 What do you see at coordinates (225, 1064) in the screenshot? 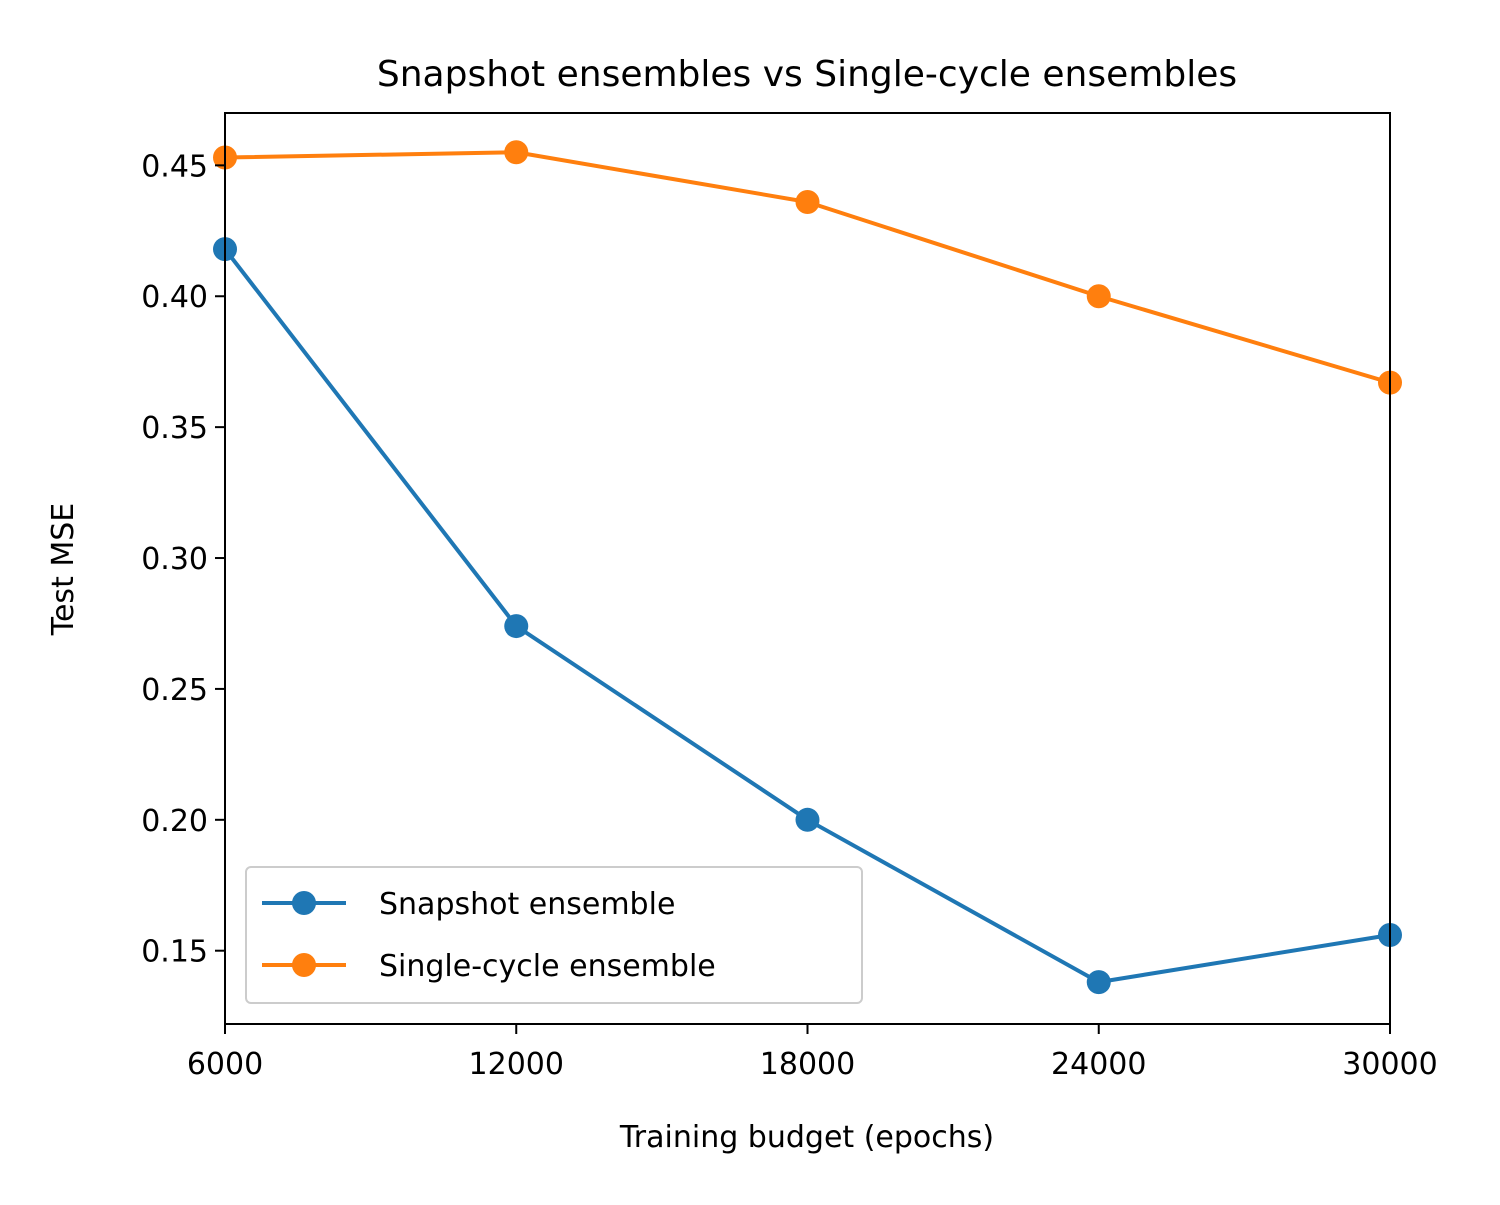
I see `x-tick-label: 6000` at bounding box center [225, 1064].